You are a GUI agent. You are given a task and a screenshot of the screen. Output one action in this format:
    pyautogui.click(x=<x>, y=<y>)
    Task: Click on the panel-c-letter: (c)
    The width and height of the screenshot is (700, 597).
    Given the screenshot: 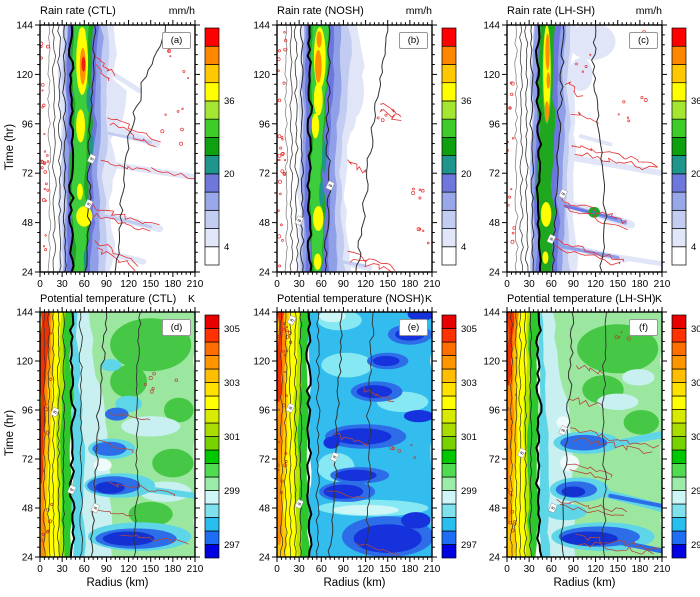 What is the action you would take?
    pyautogui.click(x=643, y=40)
    